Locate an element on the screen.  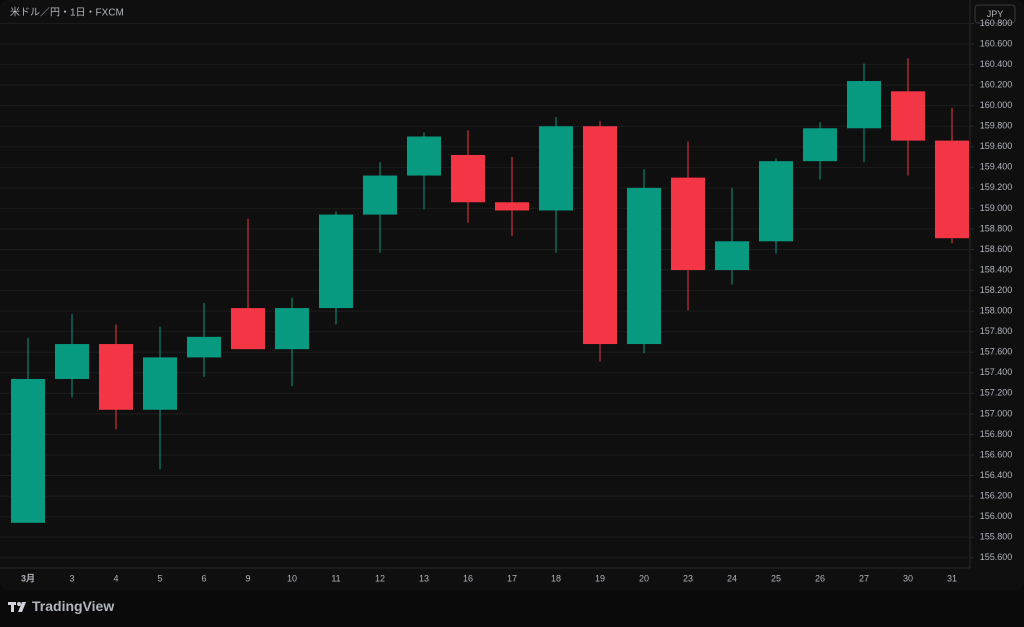
x-tick-label: 11 is located at coordinates (335, 578).